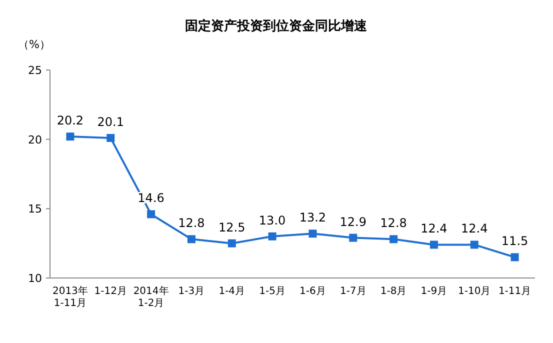  What do you see at coordinates (353, 291) in the screenshot?
I see `x-tick-label: 1-7月` at bounding box center [353, 291].